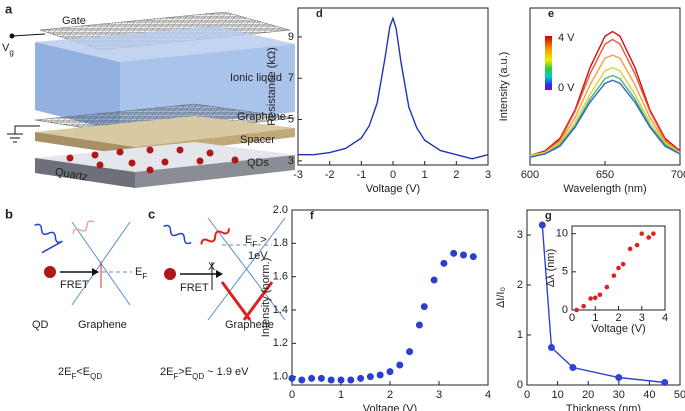  Describe the element at coordinates (551, 268) in the screenshot. I see `y-axis-title: Δλ (nm)` at that location.